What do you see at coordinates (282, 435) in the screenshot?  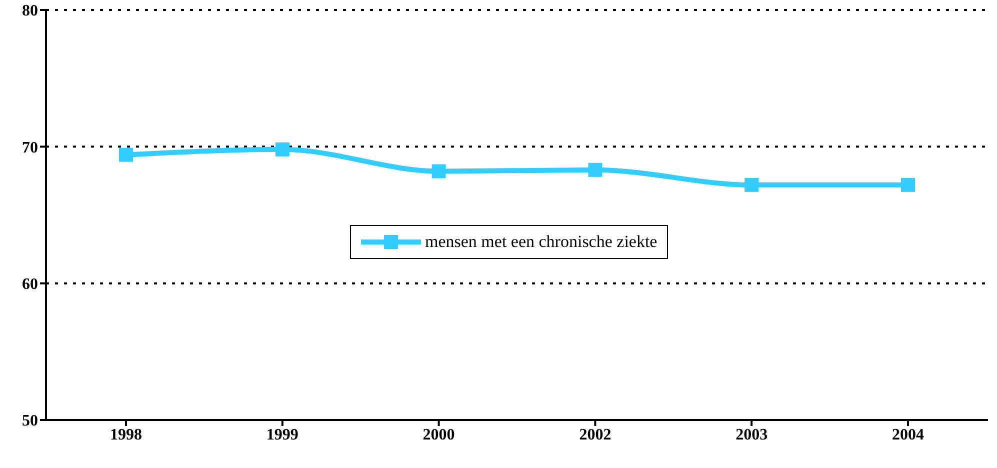 I see `x-tick-label: 1999` at bounding box center [282, 435].